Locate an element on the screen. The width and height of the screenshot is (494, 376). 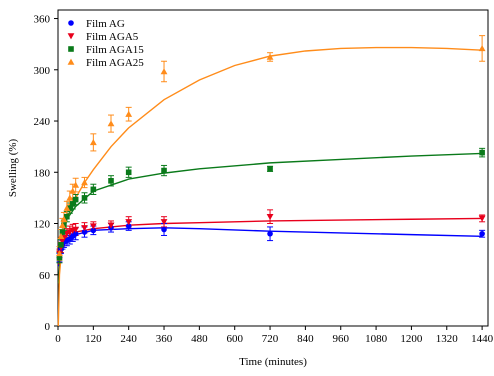
y-tick-label: 360 is located at coordinates (42, 20).